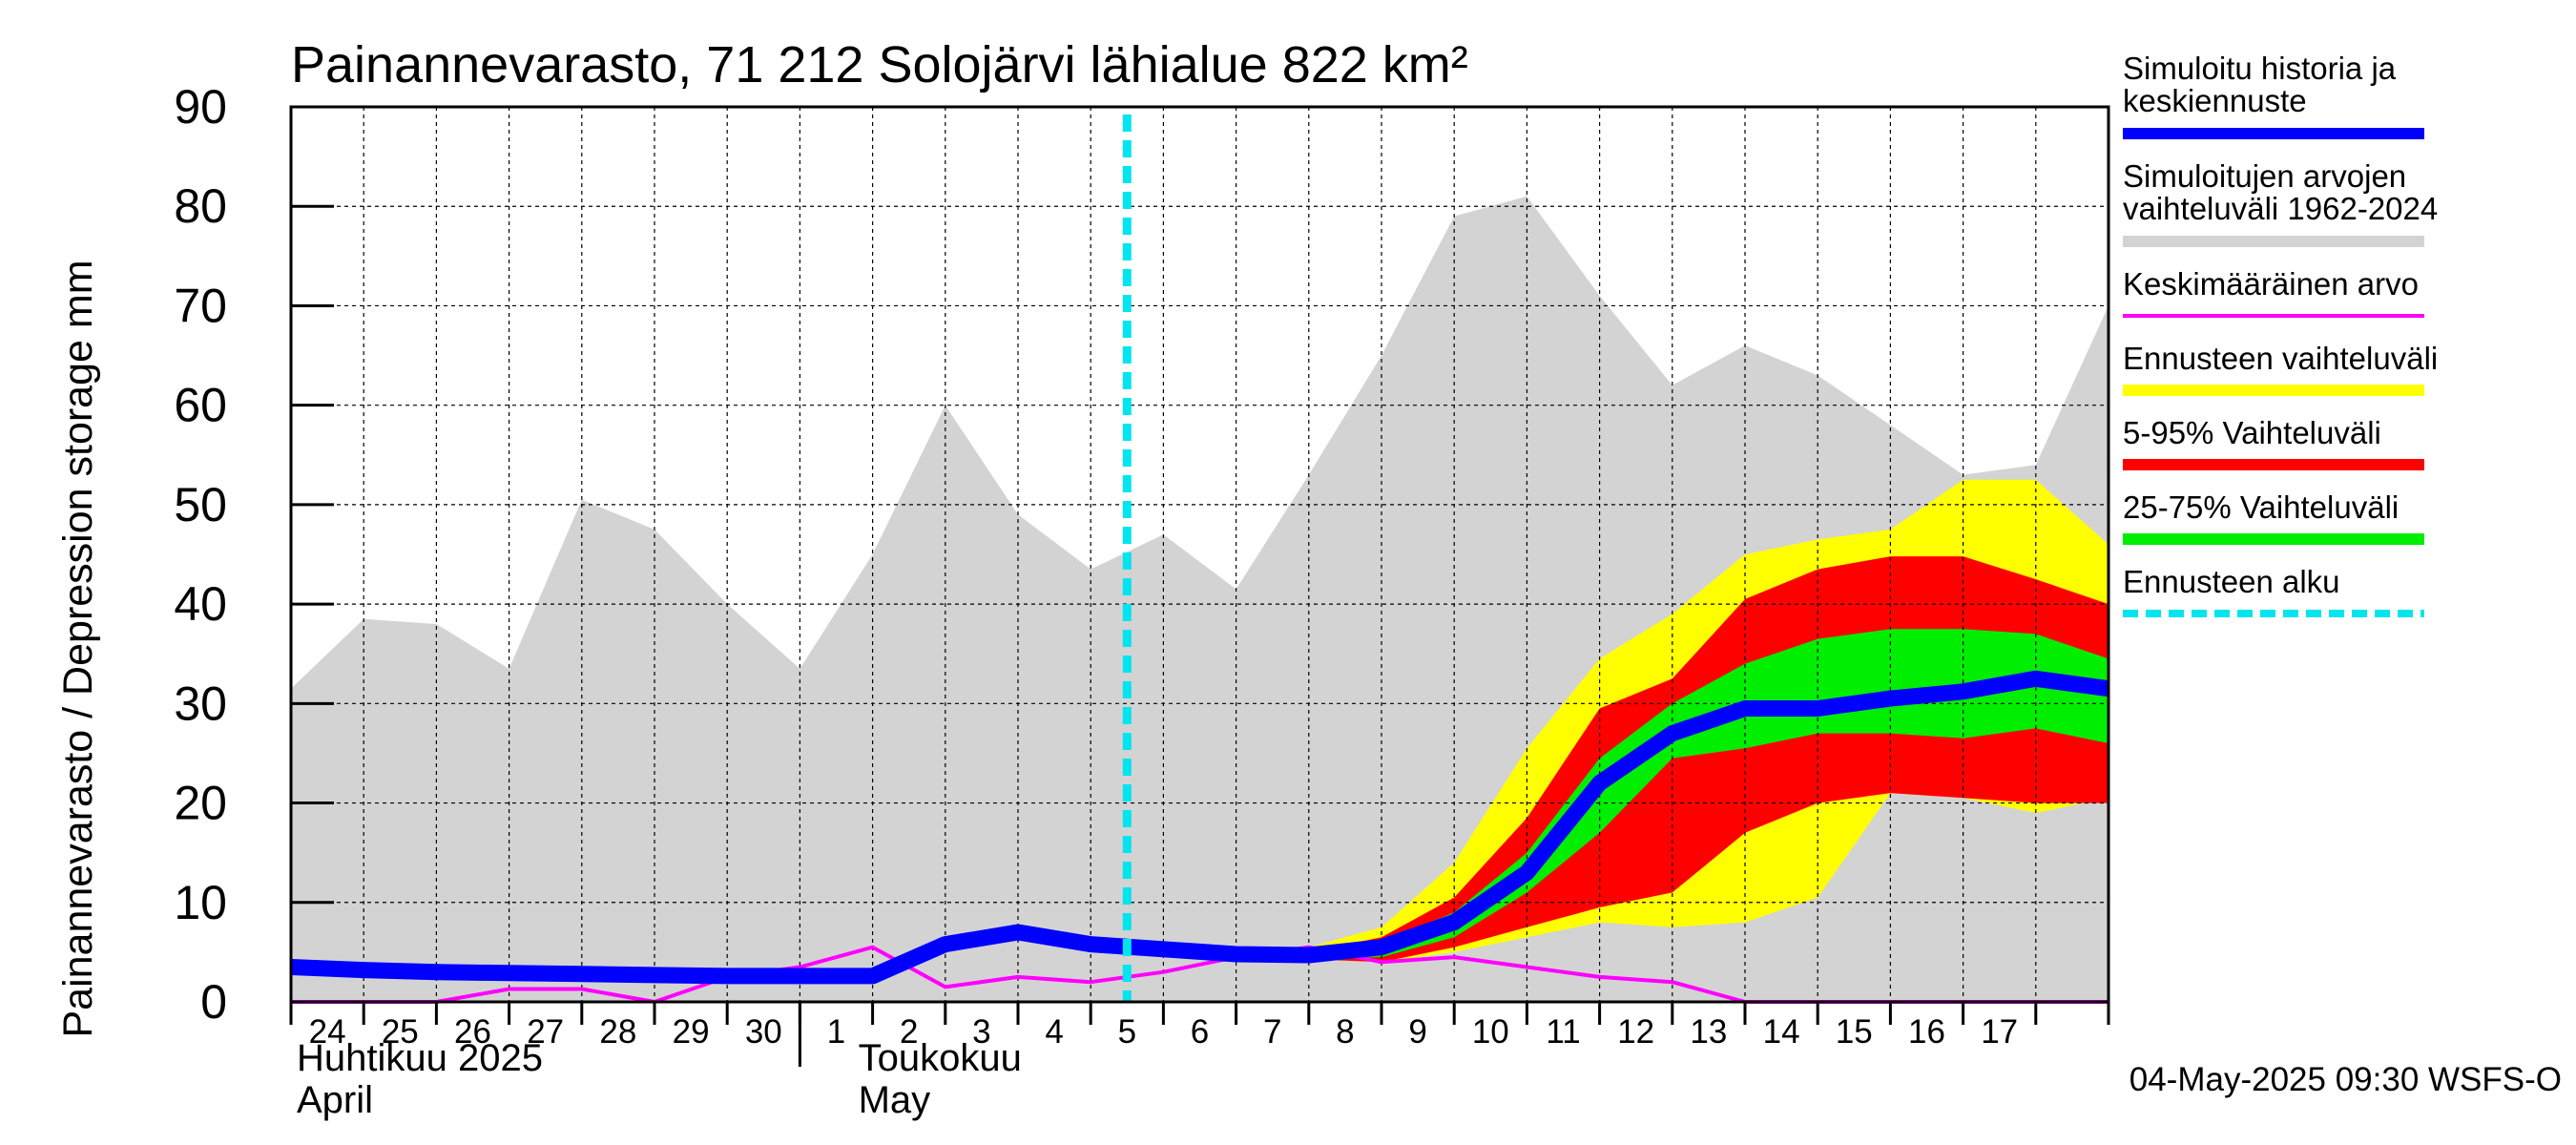 The width and height of the screenshot is (2576, 1145). I want to click on x-tick-label: 29, so click(691, 1032).